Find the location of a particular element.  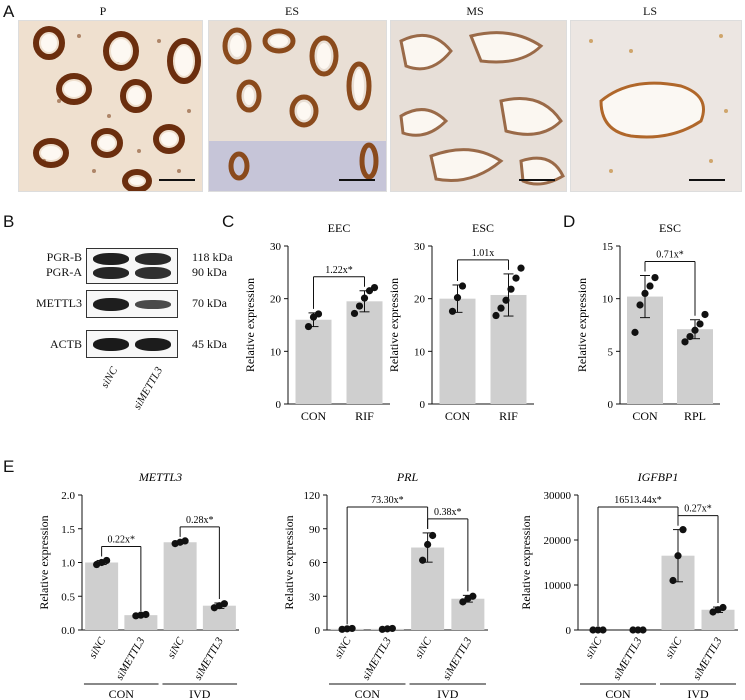

blot-label-actb: ACTB is located at coordinates (65, 344).